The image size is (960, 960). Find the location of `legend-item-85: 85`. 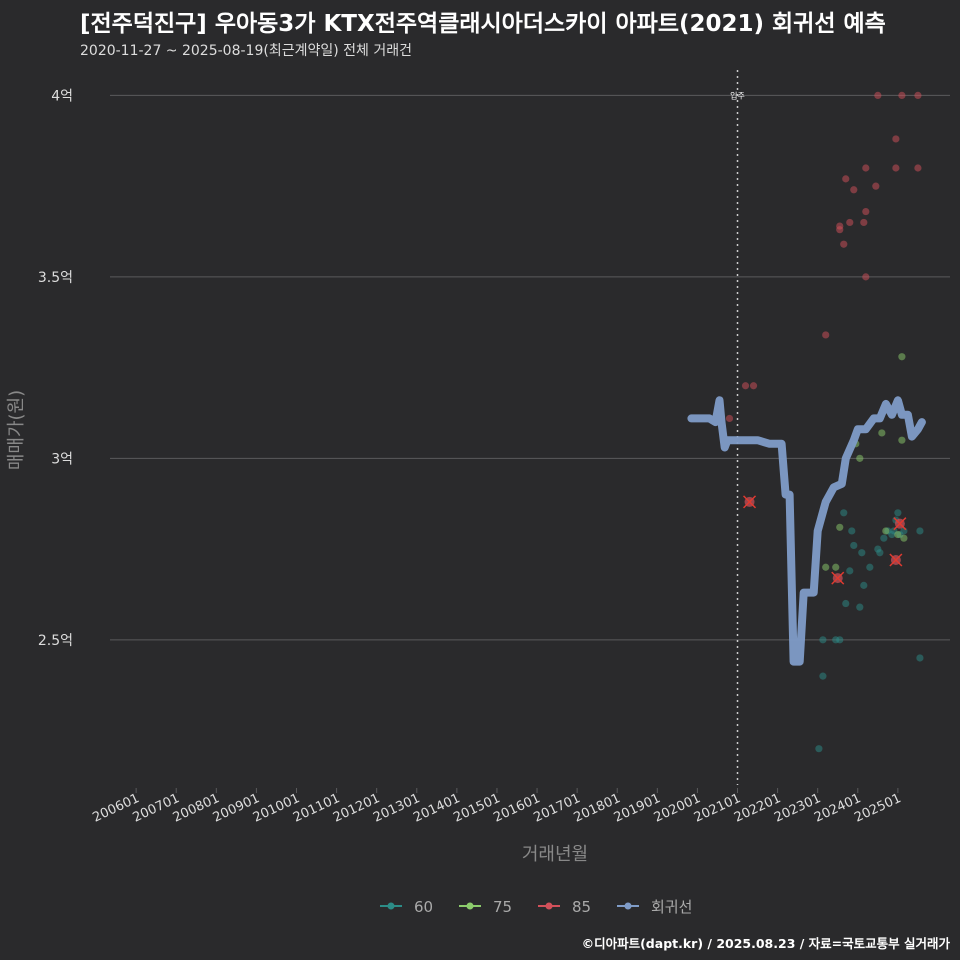

legend-item-85: 85 is located at coordinates (564, 907).